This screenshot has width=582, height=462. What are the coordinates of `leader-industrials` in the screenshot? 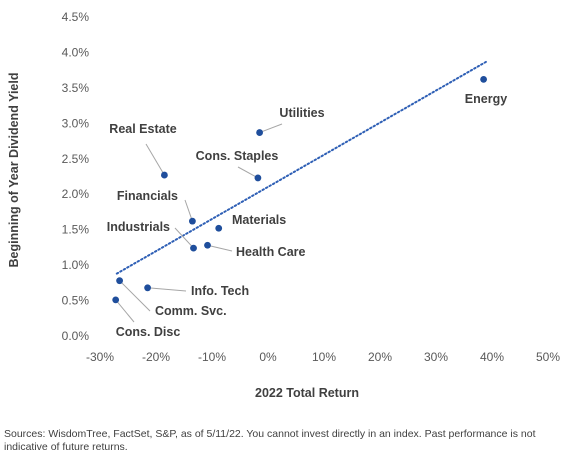 It's located at (184, 238).